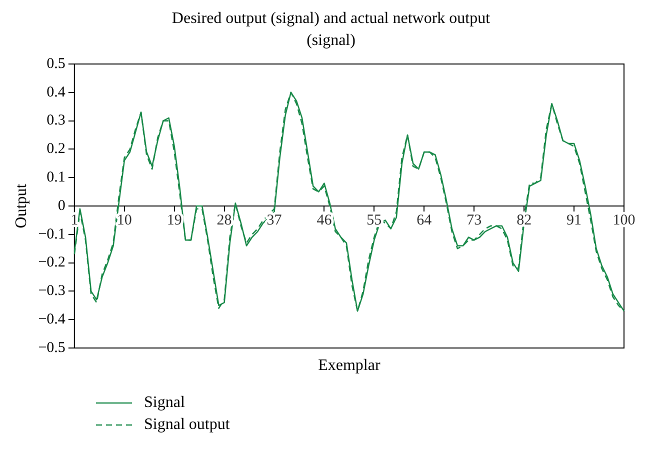 This screenshot has width=662, height=458. What do you see at coordinates (324, 220) in the screenshot?
I see `x-tick-label: 46` at bounding box center [324, 220].